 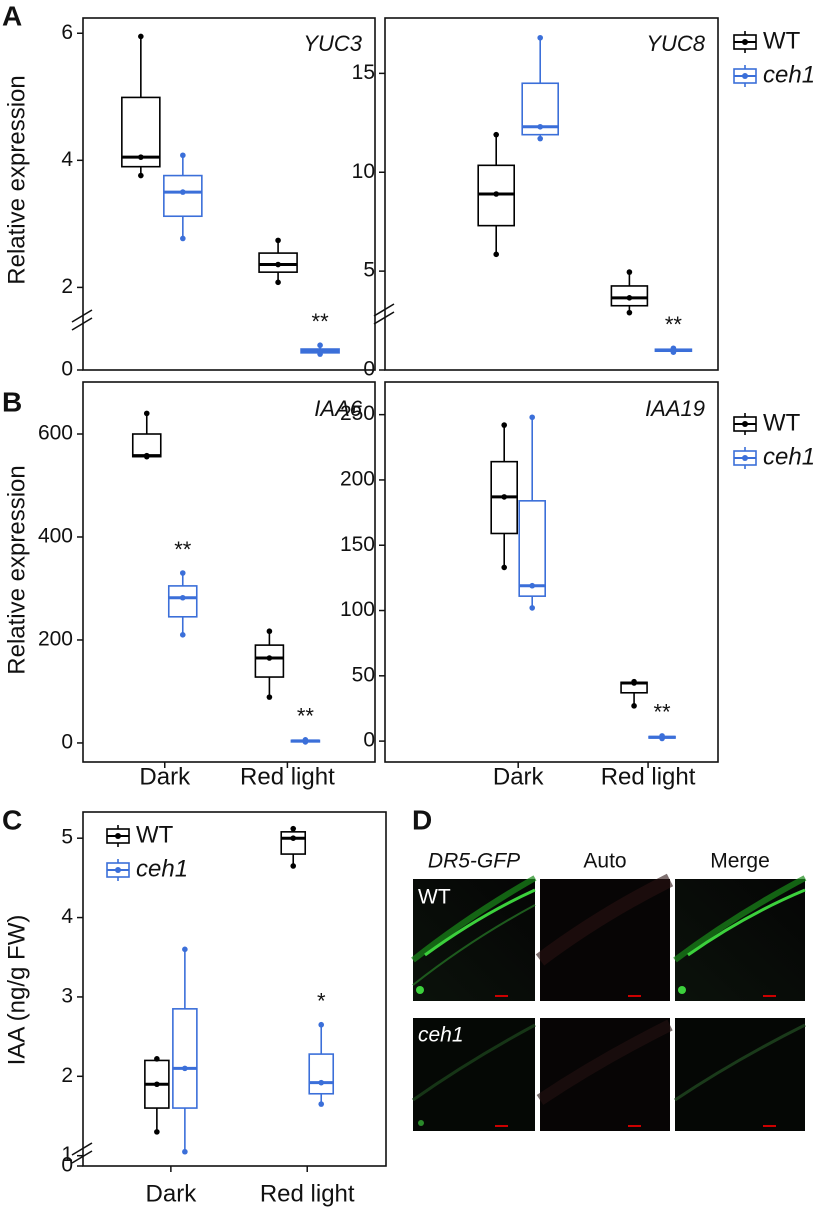 What do you see at coordinates (609, 990) in the screenshot?
I see `image-panel: DR5-GFP Auto Merge WT ceh1` at bounding box center [609, 990].